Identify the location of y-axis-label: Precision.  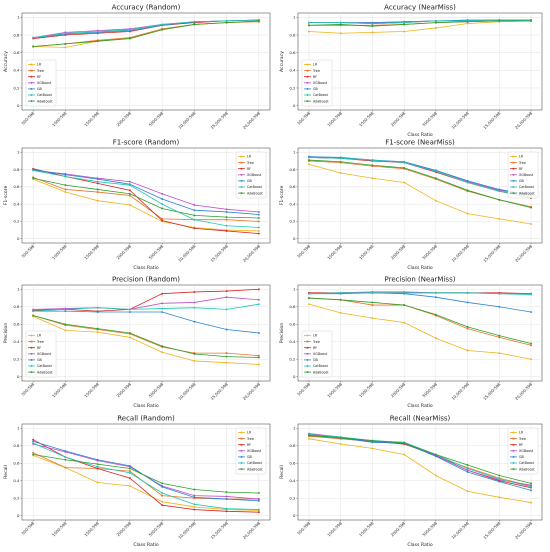
(6, 333).